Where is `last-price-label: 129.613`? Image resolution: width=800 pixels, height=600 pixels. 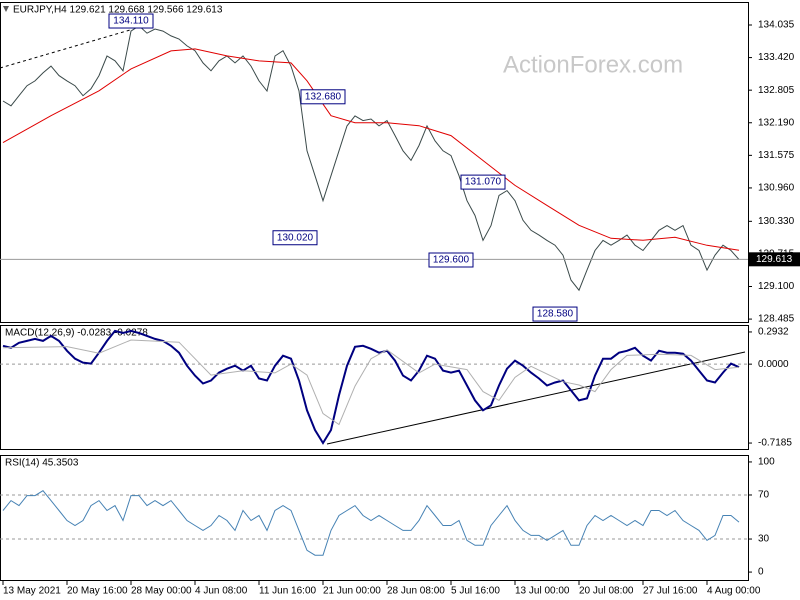 last-price-label: 129.613 is located at coordinates (774, 259).